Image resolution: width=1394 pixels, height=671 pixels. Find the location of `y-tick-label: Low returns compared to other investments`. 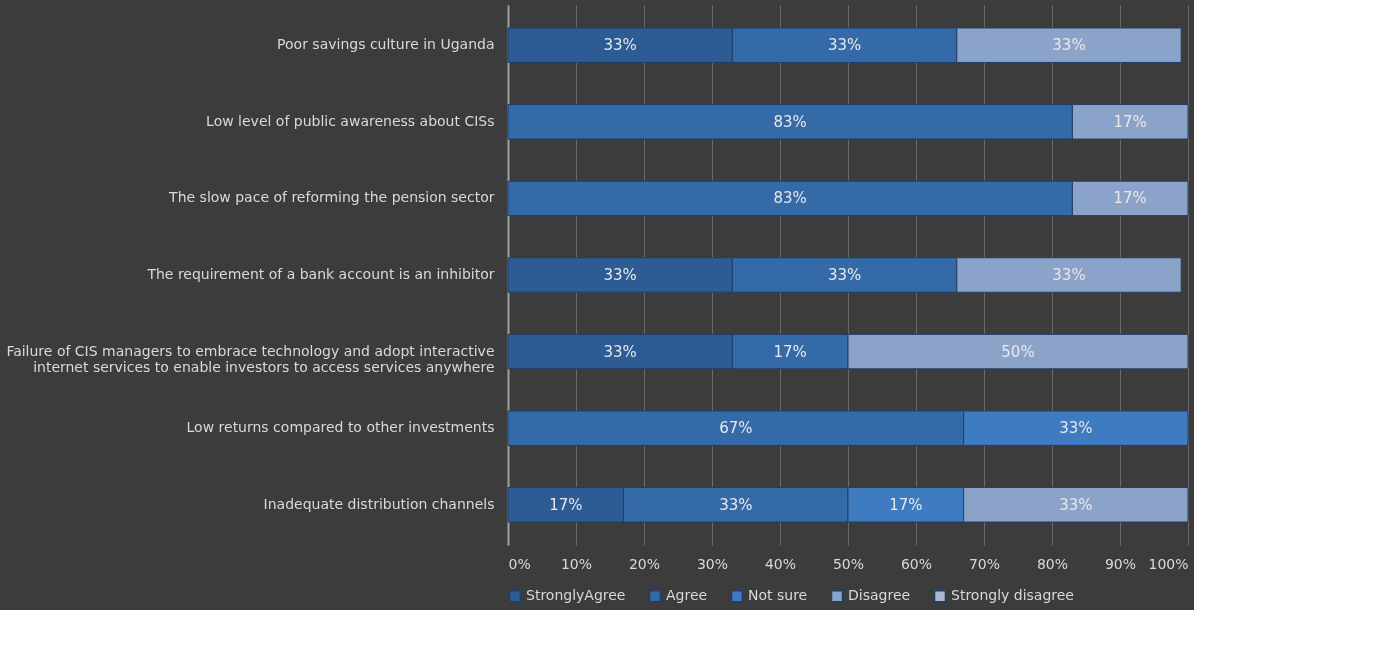

y-tick-label: Low returns compared to other investments is located at coordinates (340, 427).